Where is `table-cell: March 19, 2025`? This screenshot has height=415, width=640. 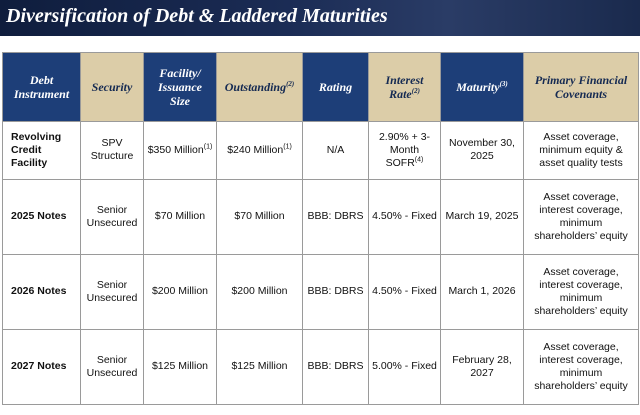
table-cell: March 19, 2025 is located at coordinates (482, 216).